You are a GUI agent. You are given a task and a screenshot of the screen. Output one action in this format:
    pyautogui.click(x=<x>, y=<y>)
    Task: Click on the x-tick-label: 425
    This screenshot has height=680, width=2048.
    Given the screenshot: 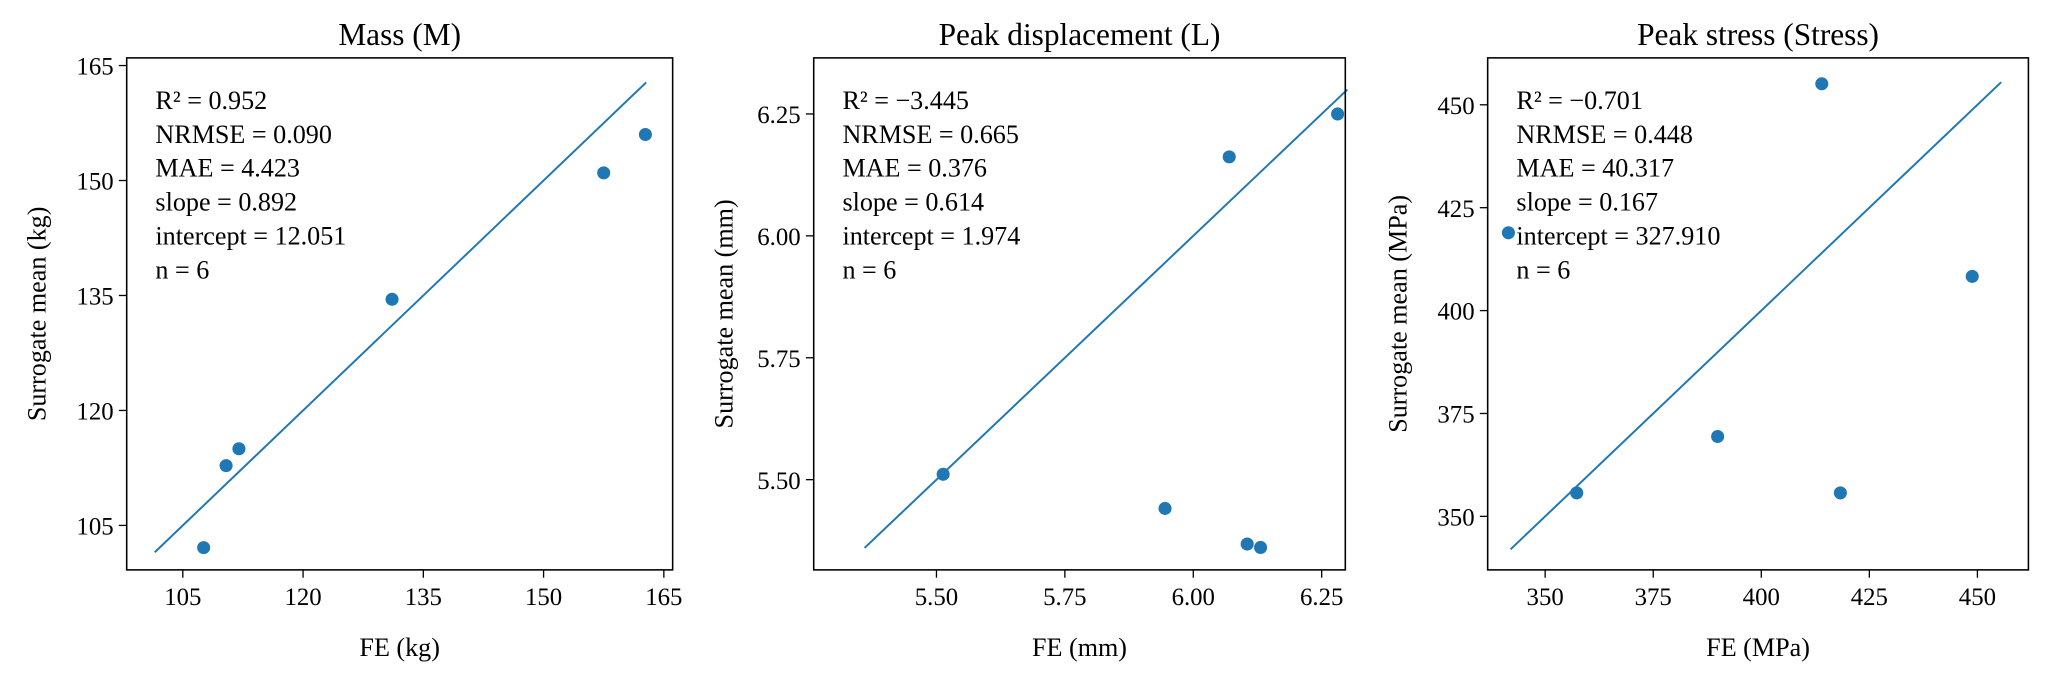 What is the action you would take?
    pyautogui.click(x=1869, y=597)
    